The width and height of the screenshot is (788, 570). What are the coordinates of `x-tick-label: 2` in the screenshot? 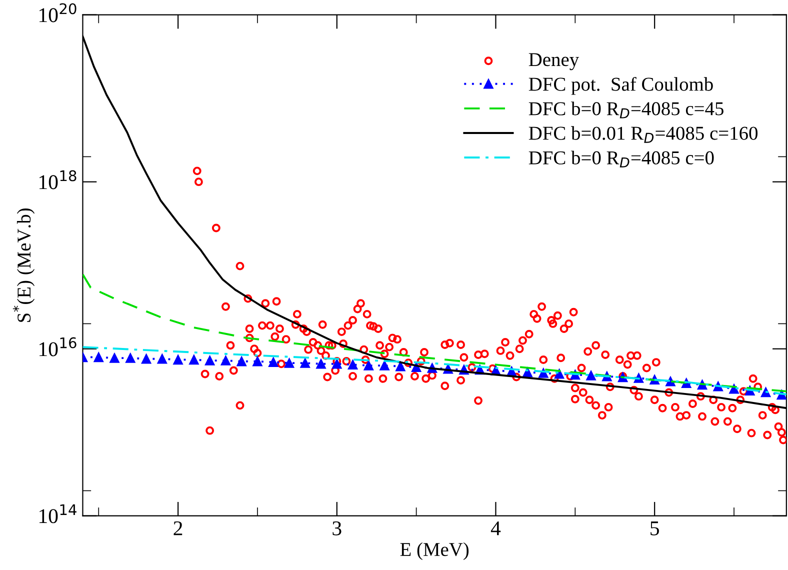 It's located at (178, 528).